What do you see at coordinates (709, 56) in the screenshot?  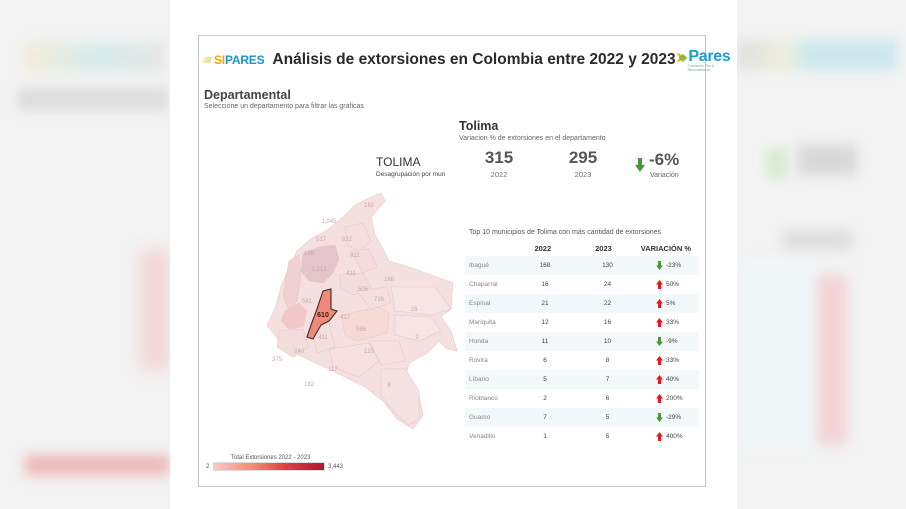 I see `pares-logo-word: Pares` at bounding box center [709, 56].